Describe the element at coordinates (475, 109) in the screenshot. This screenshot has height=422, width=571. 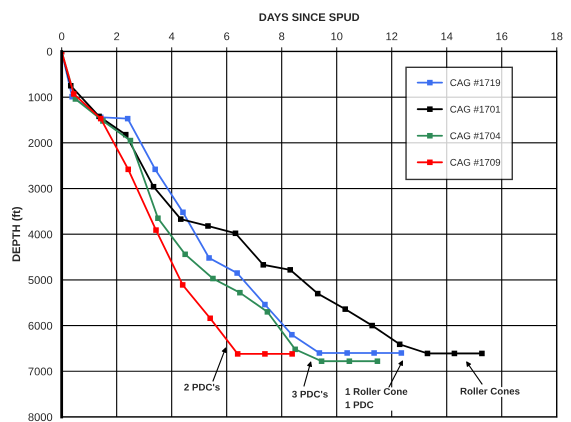
I see `legend-label: CAG #1701` at that location.